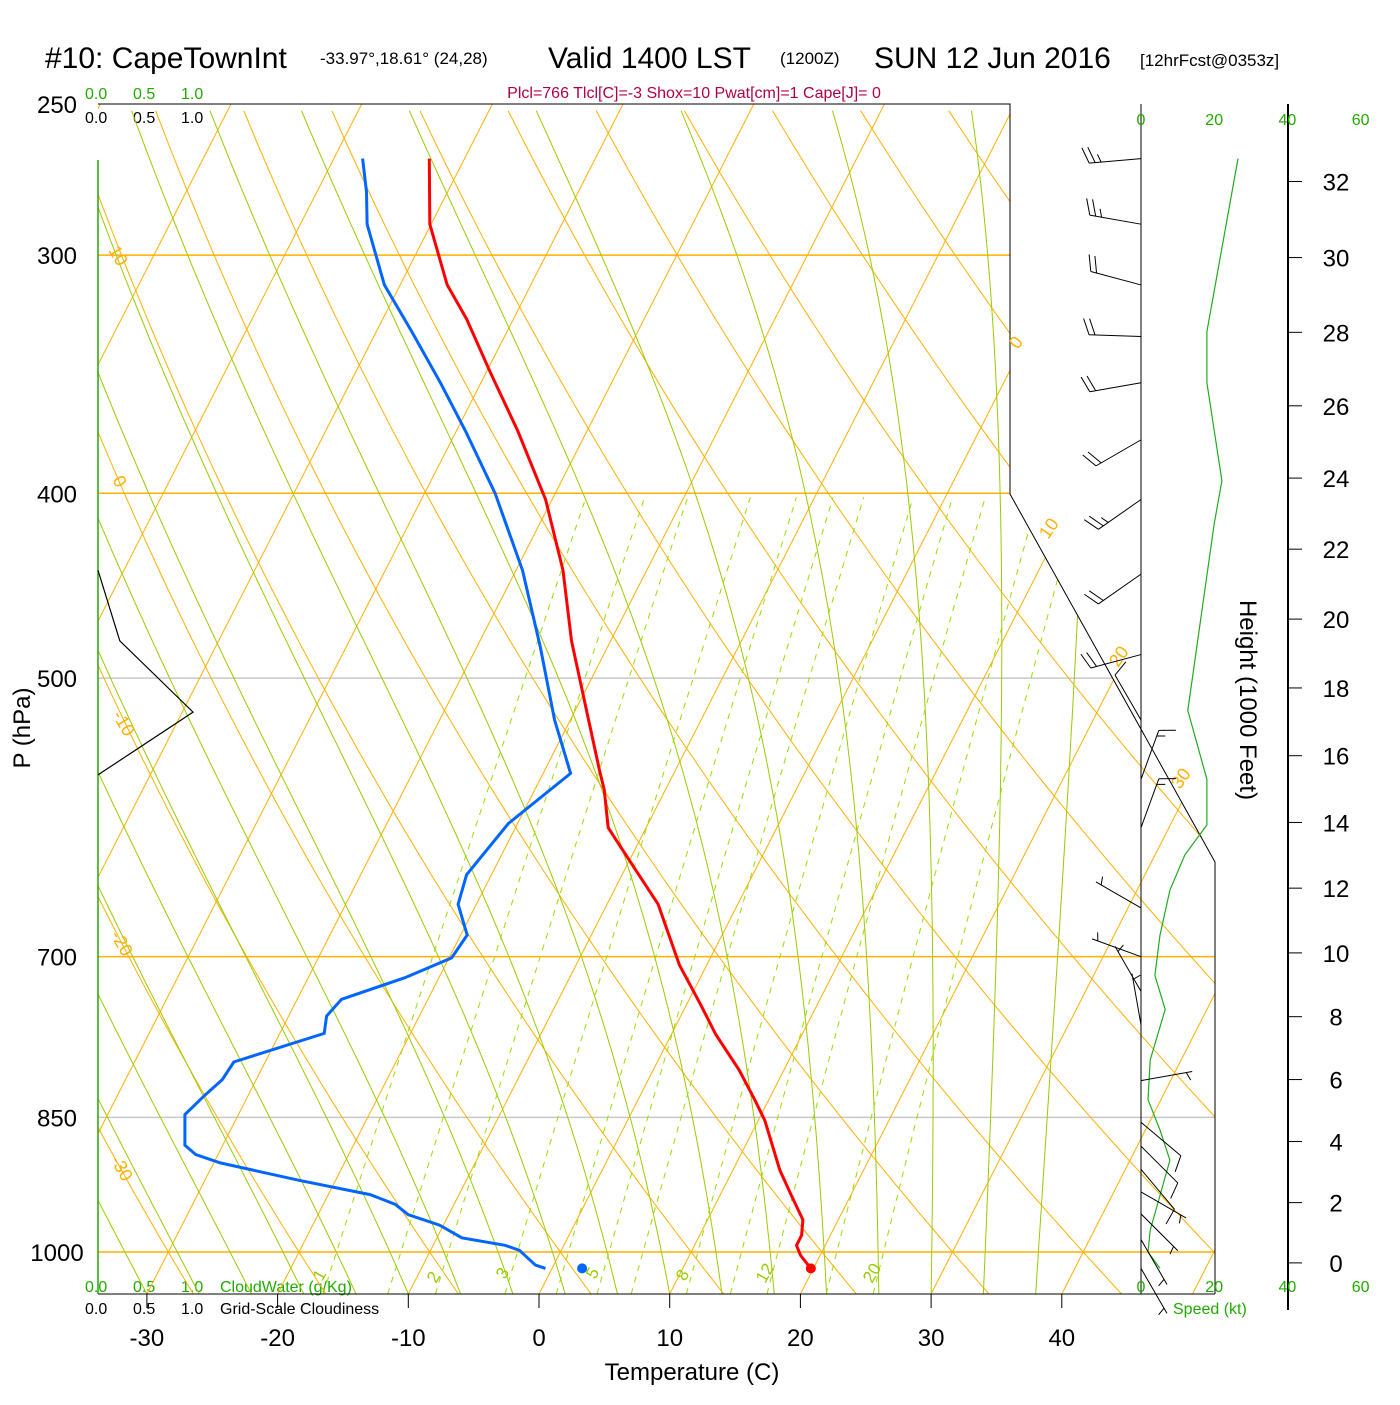 The image size is (1400, 1405). Describe the element at coordinates (1336, 333) in the screenshot. I see `height-tick-label: 28` at that location.